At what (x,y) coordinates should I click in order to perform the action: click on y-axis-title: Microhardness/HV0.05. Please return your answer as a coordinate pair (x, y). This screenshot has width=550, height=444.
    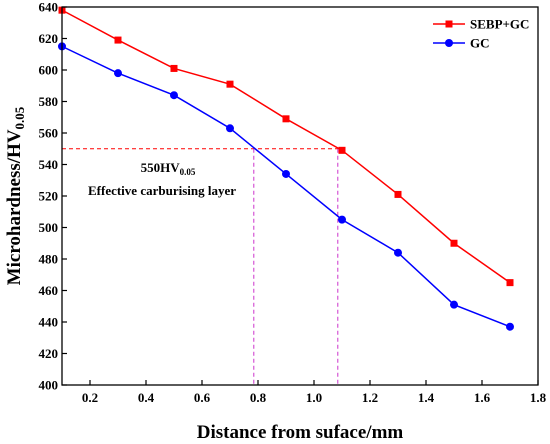
    Looking at the image, I should click on (15, 195).